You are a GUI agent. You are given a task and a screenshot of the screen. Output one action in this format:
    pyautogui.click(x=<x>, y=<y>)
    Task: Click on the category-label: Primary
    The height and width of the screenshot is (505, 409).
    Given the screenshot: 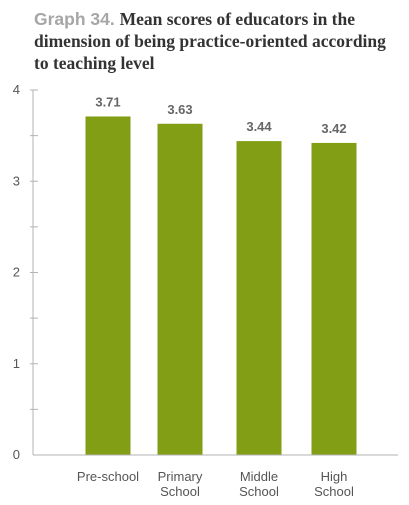 What is the action you would take?
    pyautogui.click(x=180, y=476)
    